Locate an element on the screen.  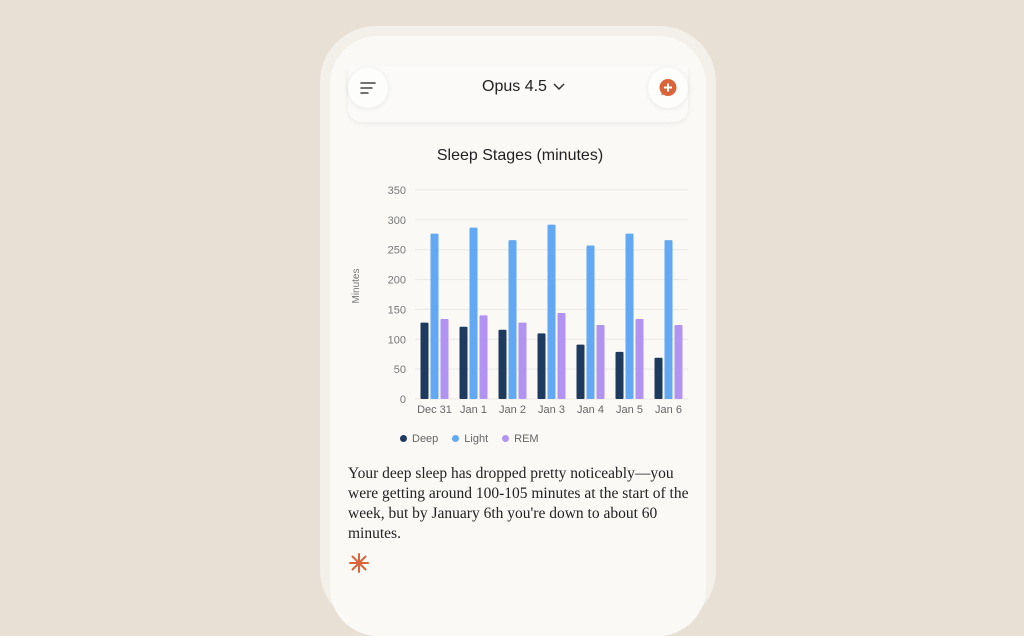
legend-item-rem: REM is located at coordinates (520, 439).